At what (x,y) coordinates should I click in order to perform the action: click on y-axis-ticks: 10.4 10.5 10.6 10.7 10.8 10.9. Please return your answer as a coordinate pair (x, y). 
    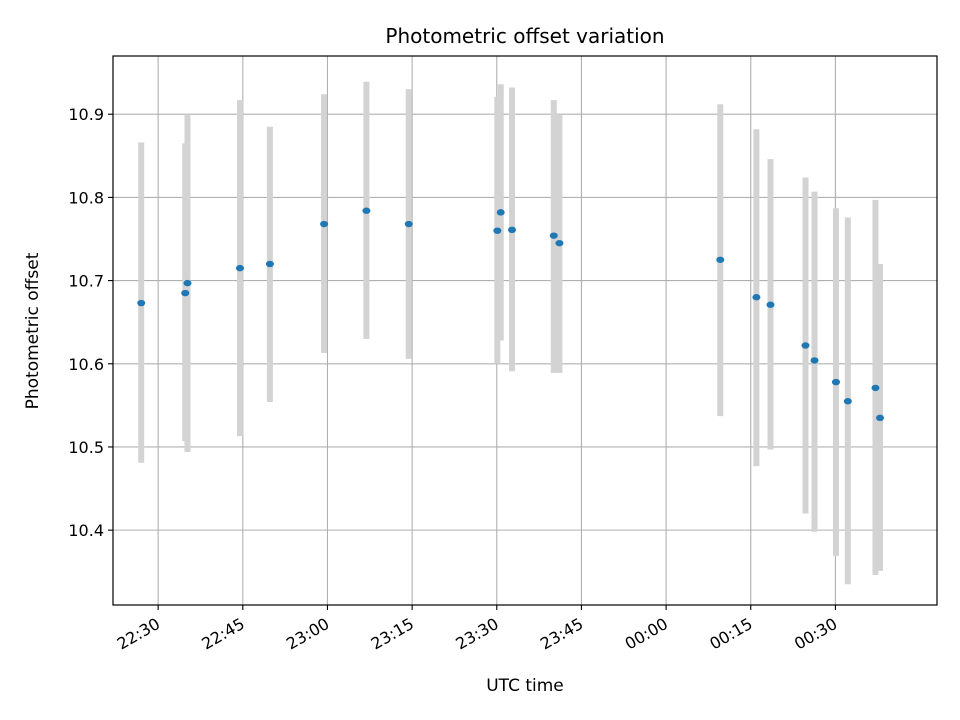
    Looking at the image, I should click on (90, 322).